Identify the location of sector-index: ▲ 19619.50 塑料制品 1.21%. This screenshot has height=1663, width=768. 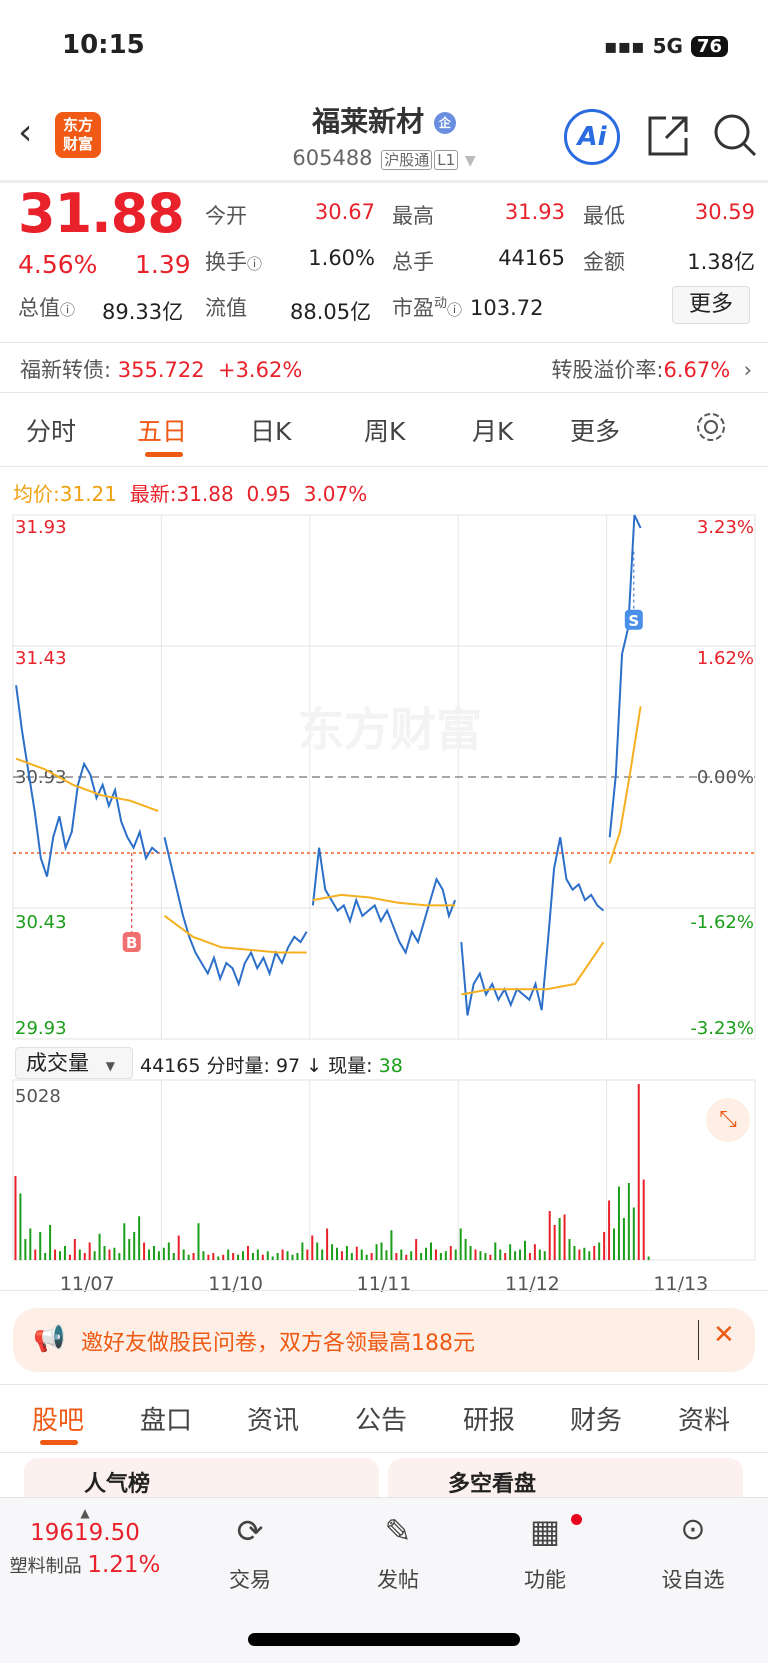
(85, 1542).